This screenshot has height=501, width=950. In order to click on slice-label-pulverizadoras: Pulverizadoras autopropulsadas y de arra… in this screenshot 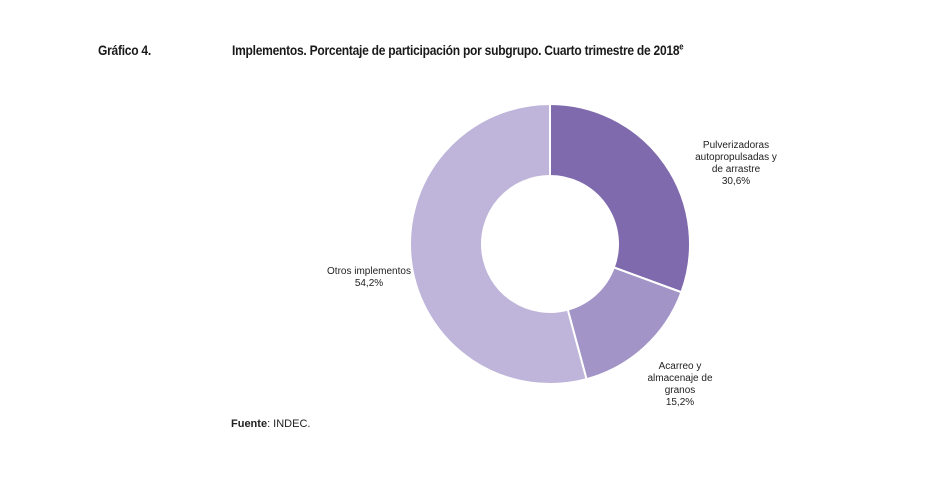, I will do `click(736, 164)`.